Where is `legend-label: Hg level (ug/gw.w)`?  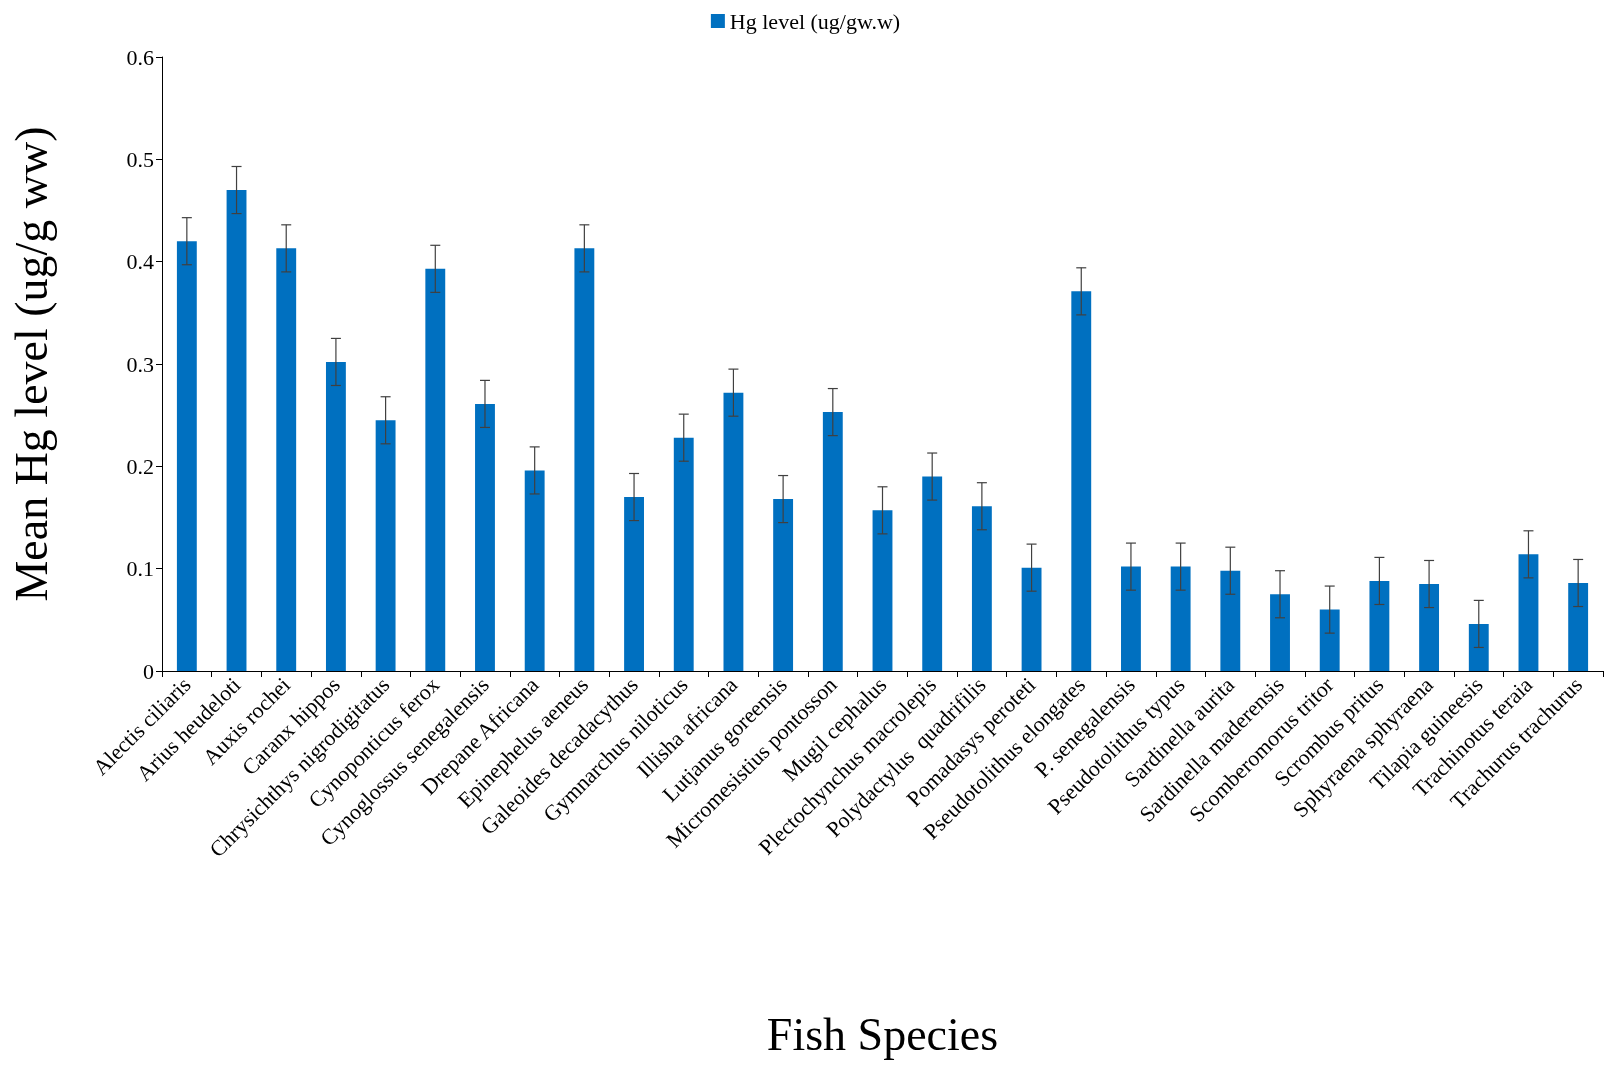 legend-label: Hg level (ug/gw.w) is located at coordinates (815, 21).